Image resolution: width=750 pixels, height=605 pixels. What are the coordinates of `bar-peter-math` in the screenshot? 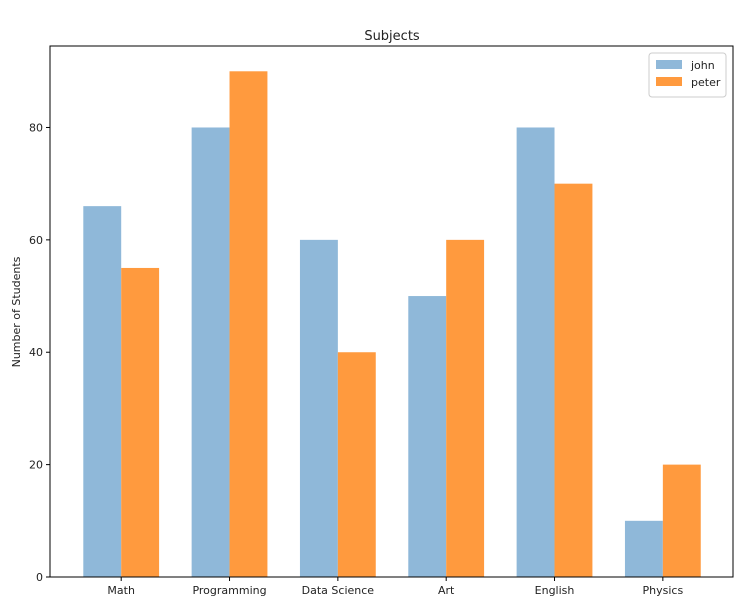 It's located at (140, 422).